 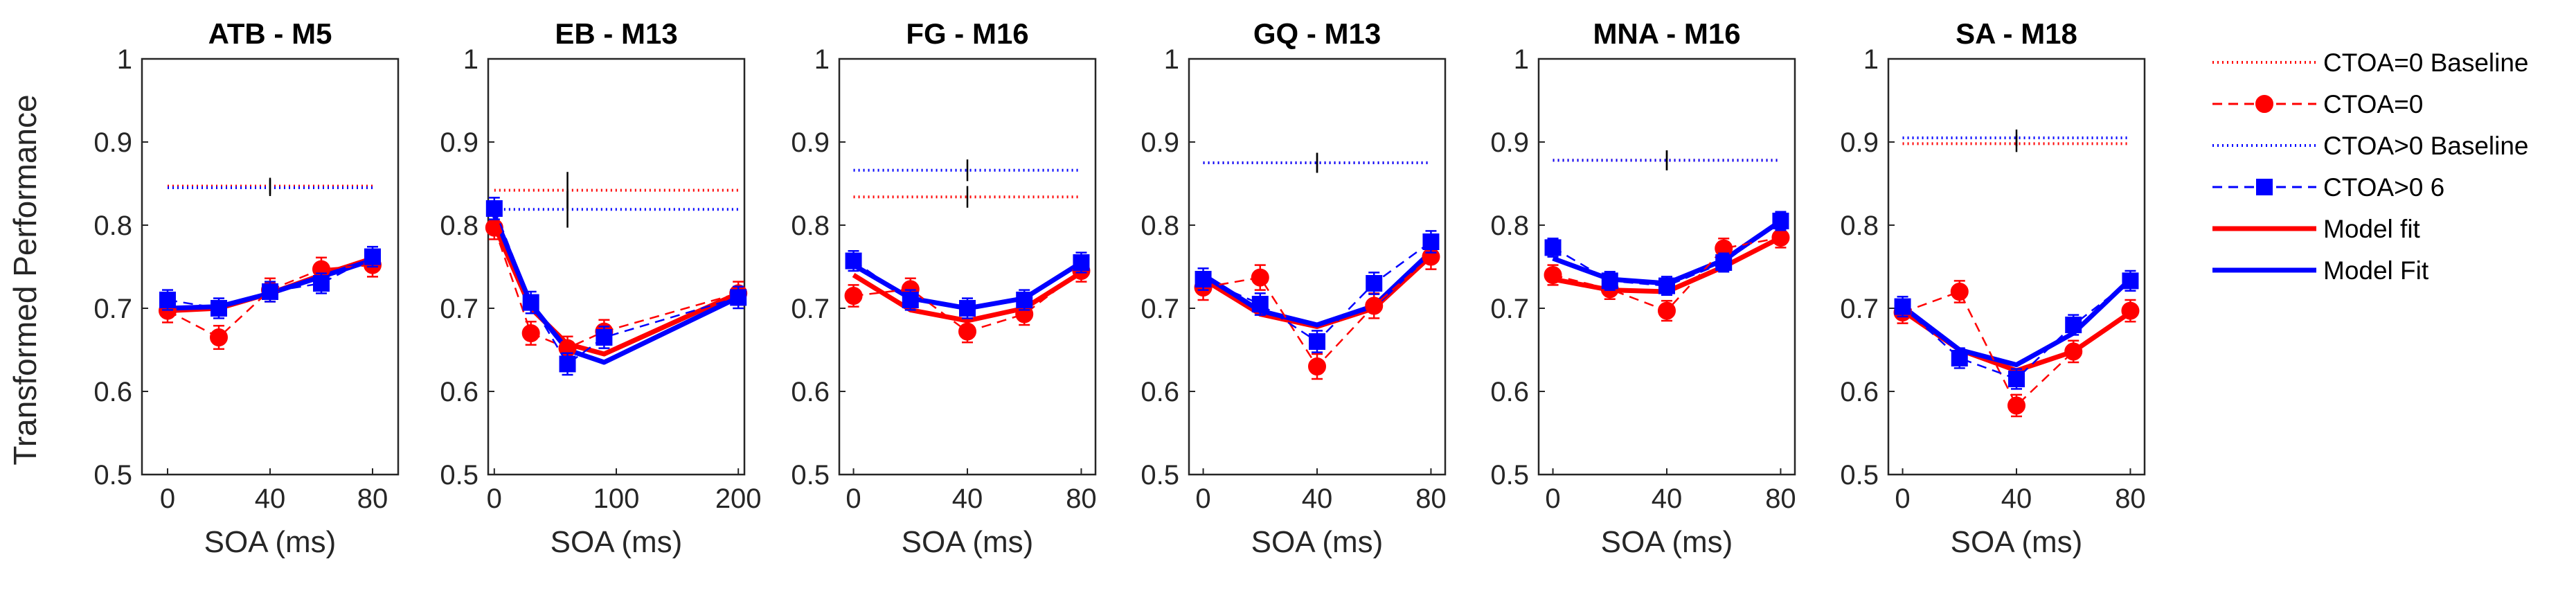 I want to click on legend-marker-ct0, so click(x=2264, y=104).